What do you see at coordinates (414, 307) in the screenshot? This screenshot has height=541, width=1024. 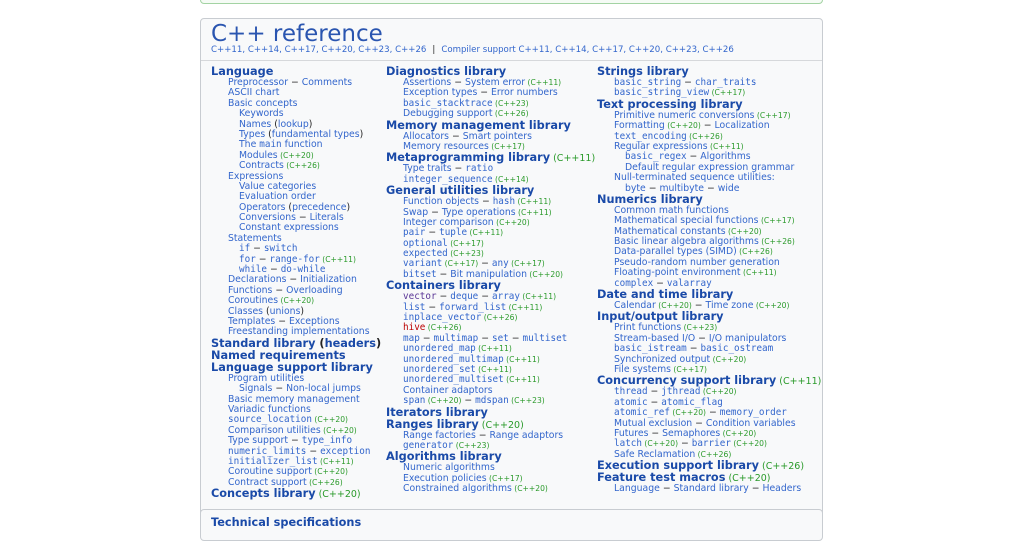 I see `code-reference-link: list` at bounding box center [414, 307].